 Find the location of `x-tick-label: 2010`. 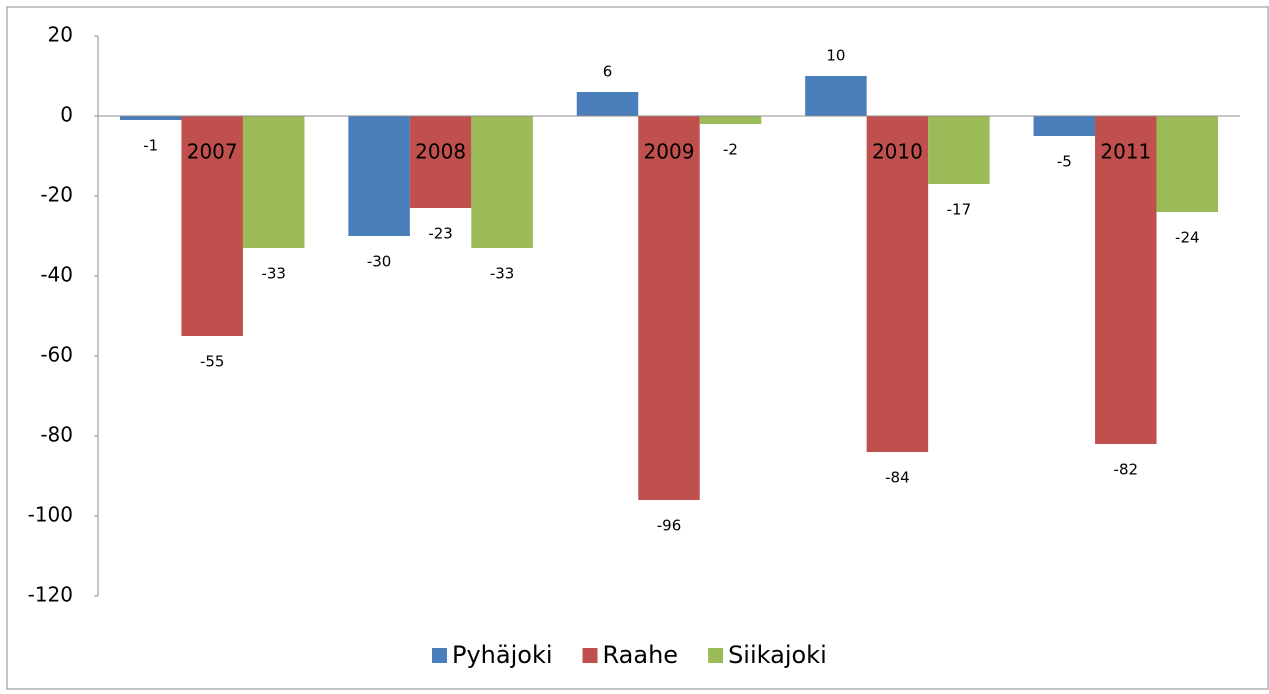

x-tick-label: 2010 is located at coordinates (897, 152).